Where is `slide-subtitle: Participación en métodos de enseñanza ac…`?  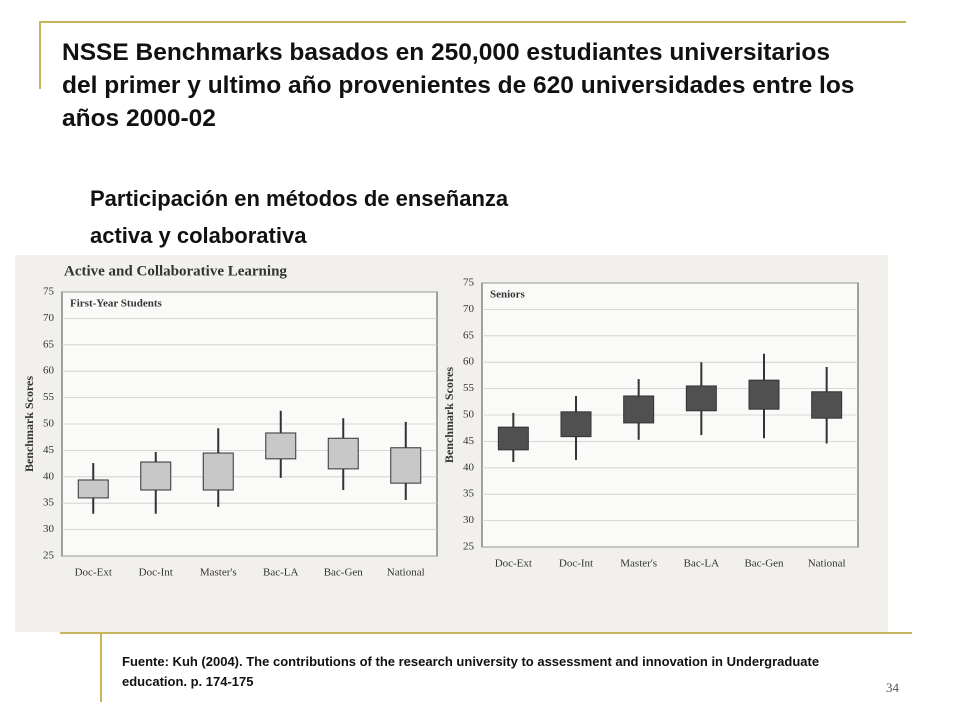 slide-subtitle: Participación en métodos de enseñanza ac… is located at coordinates (299, 217).